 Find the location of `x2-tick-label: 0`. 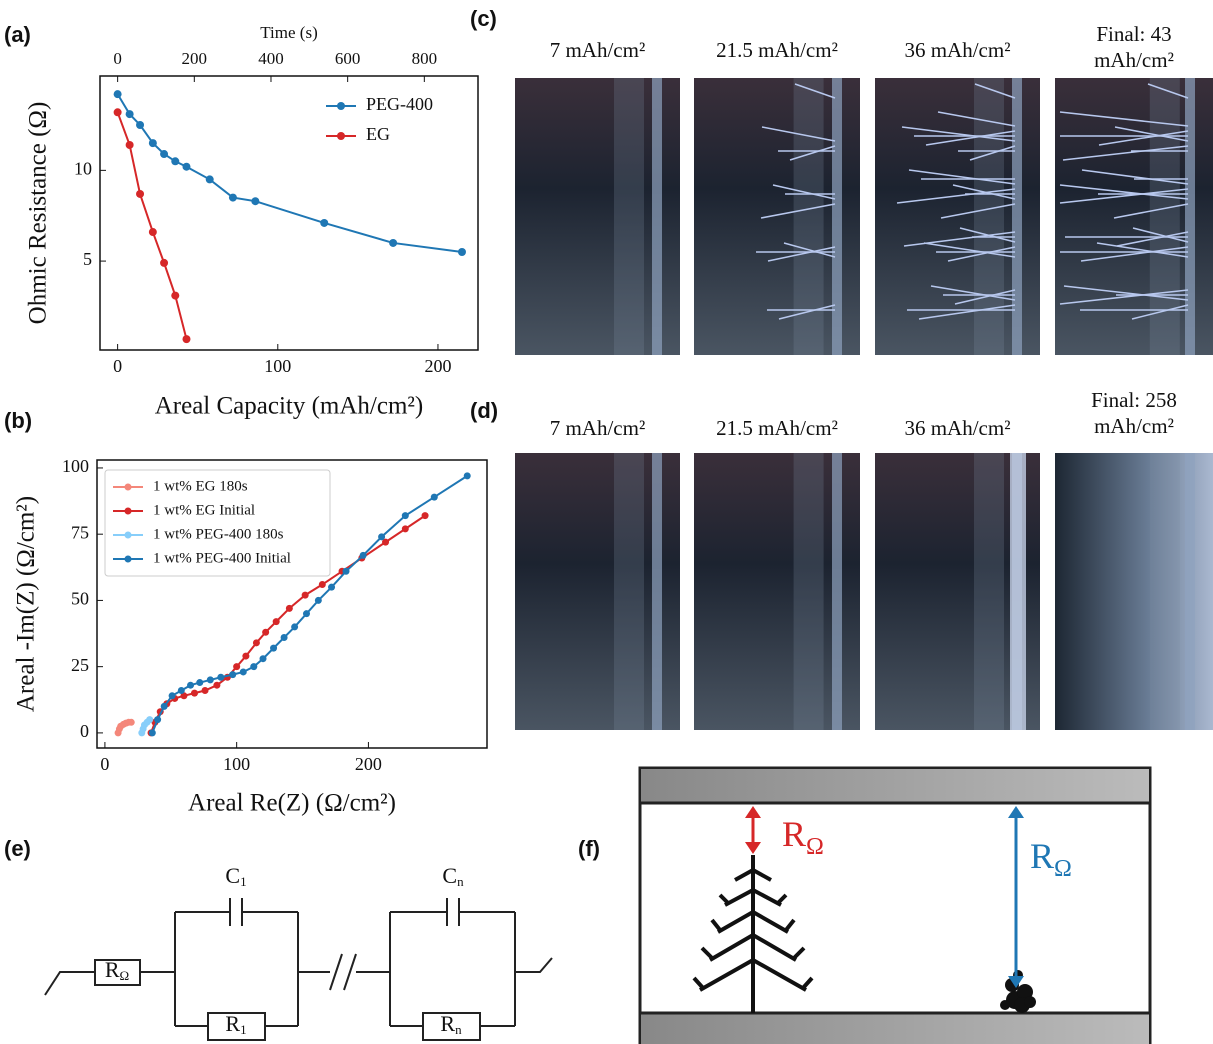

x2-tick-label: 0 is located at coordinates (117, 58).